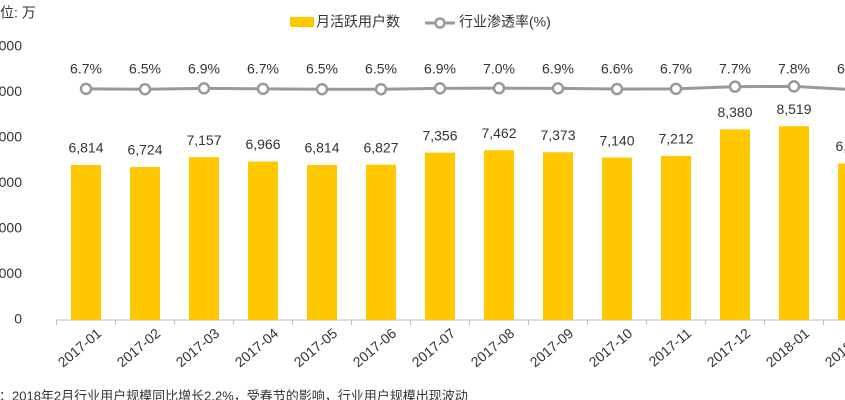 The width and height of the screenshot is (845, 400). I want to click on bar-value-label: 7,140, so click(616, 140).